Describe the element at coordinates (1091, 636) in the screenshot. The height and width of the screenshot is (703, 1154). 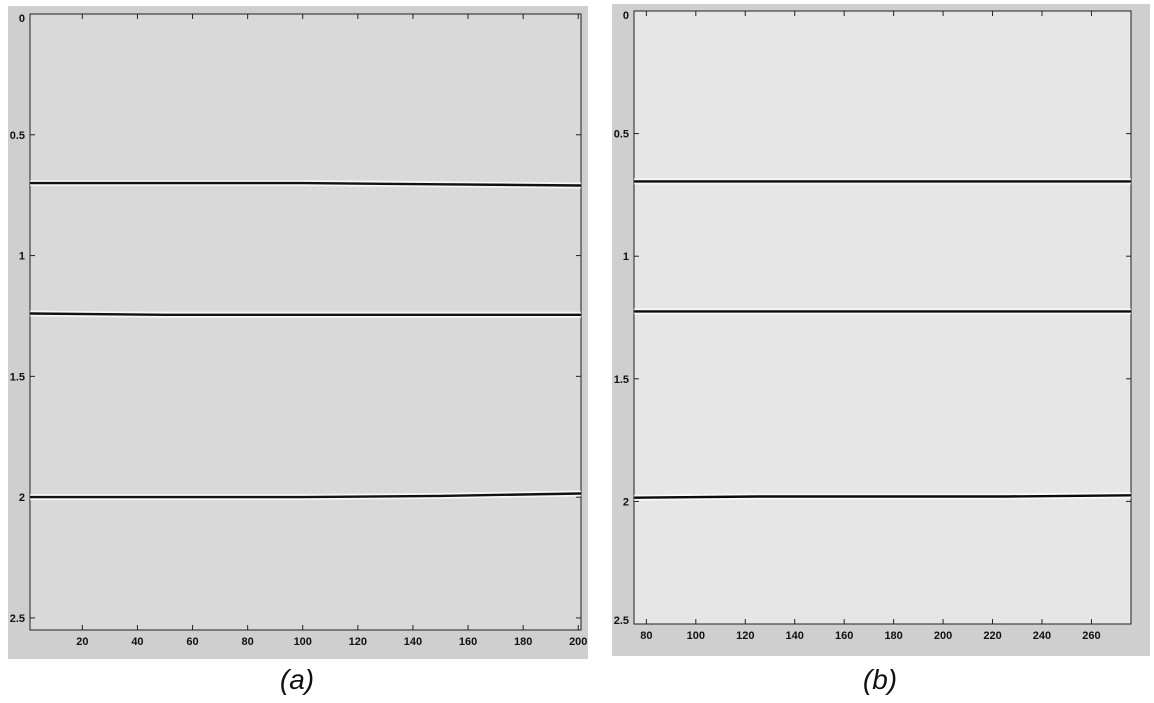
I see `x-tick-label: 260` at that location.